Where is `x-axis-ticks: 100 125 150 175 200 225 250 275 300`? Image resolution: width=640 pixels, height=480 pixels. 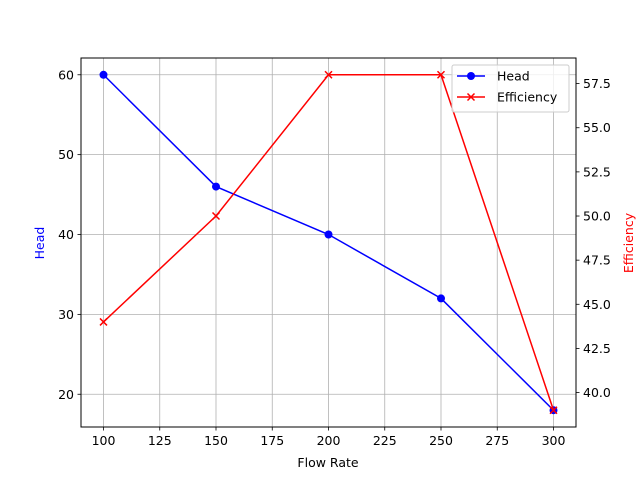
x-axis-ticks: 100 125 150 175 200 225 250 275 300 is located at coordinates (329, 437).